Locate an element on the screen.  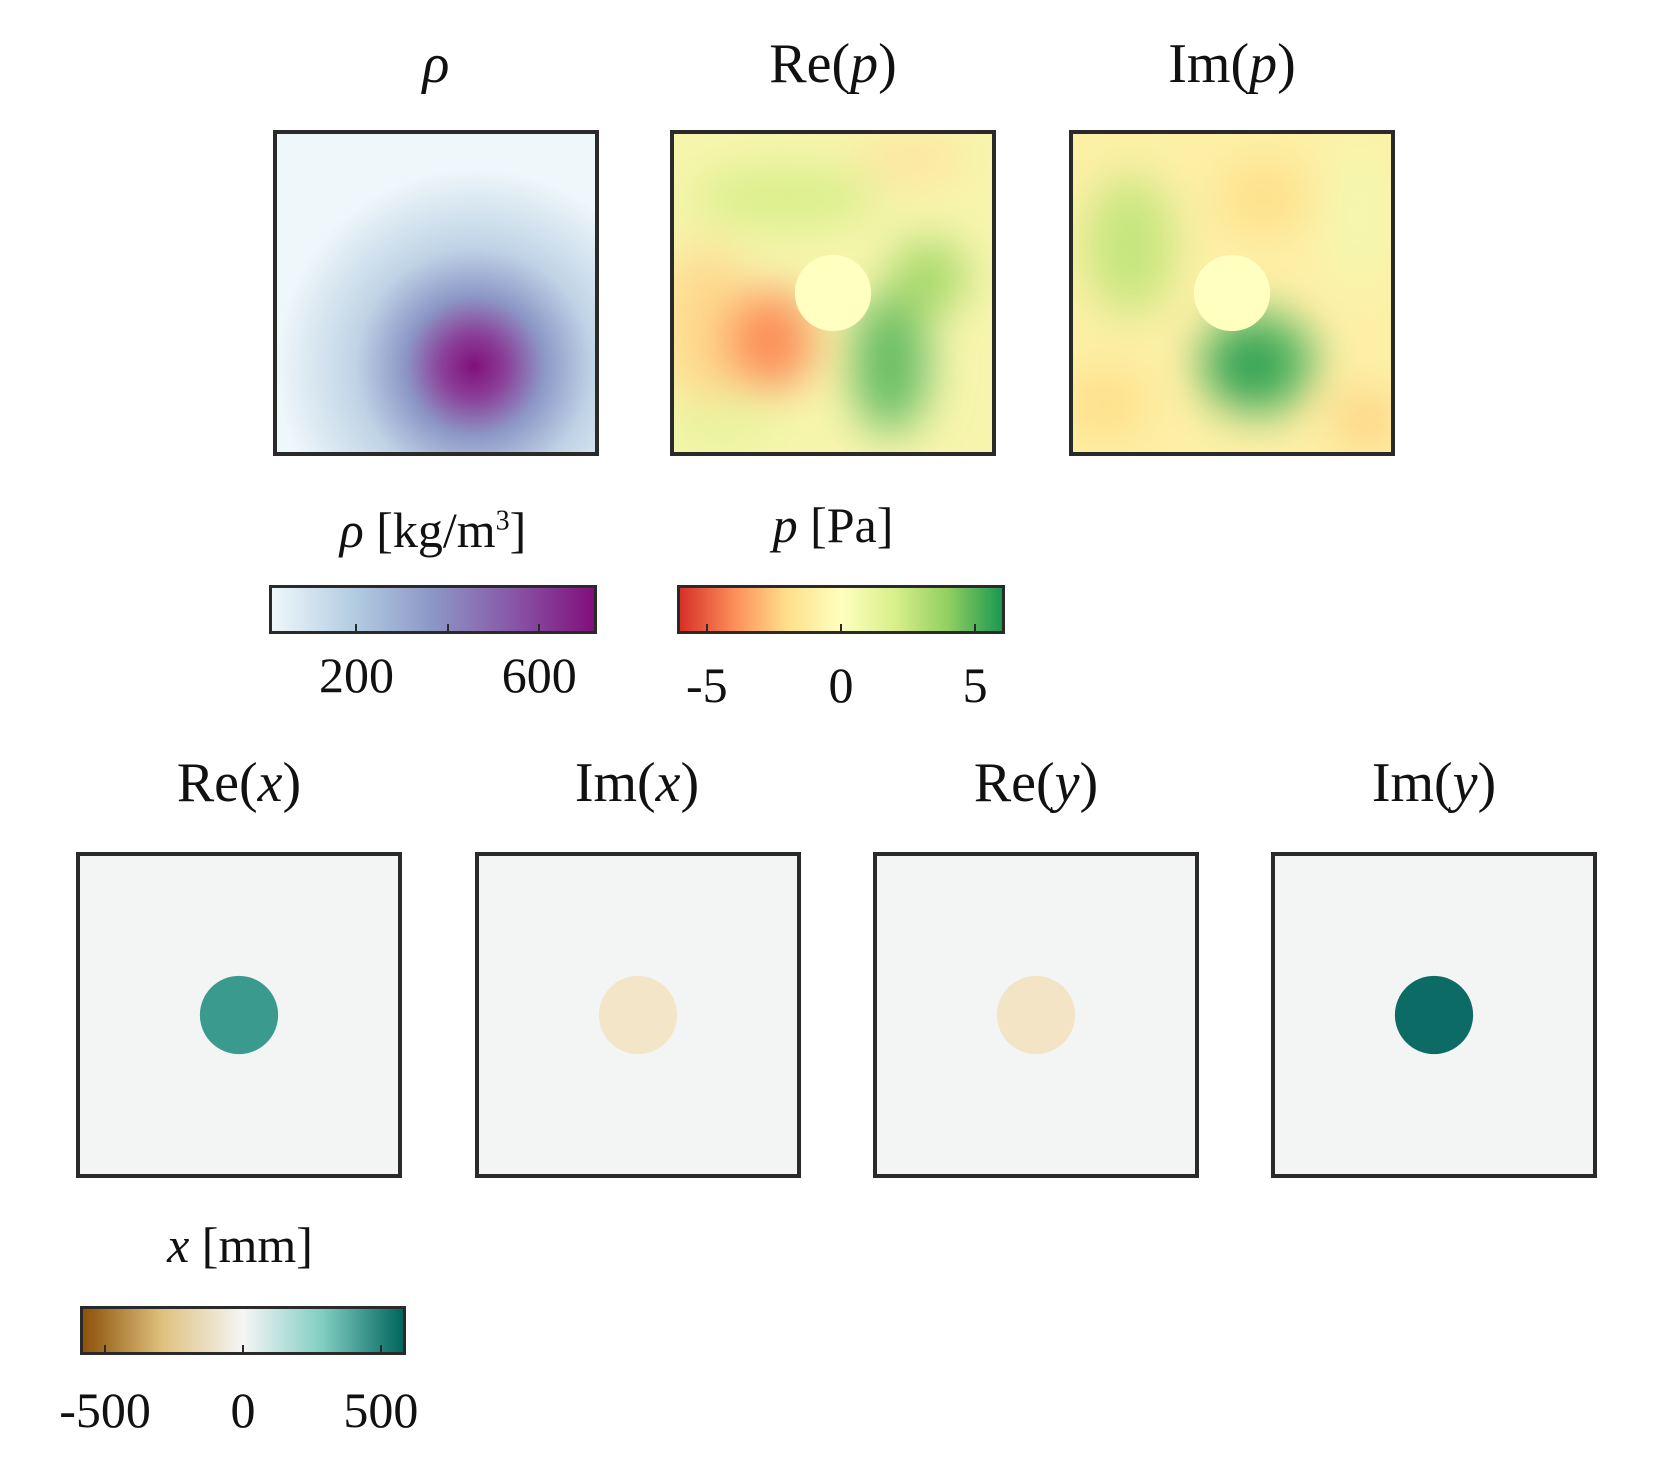
colorbar-tick-label: 500 is located at coordinates (381, 1410).